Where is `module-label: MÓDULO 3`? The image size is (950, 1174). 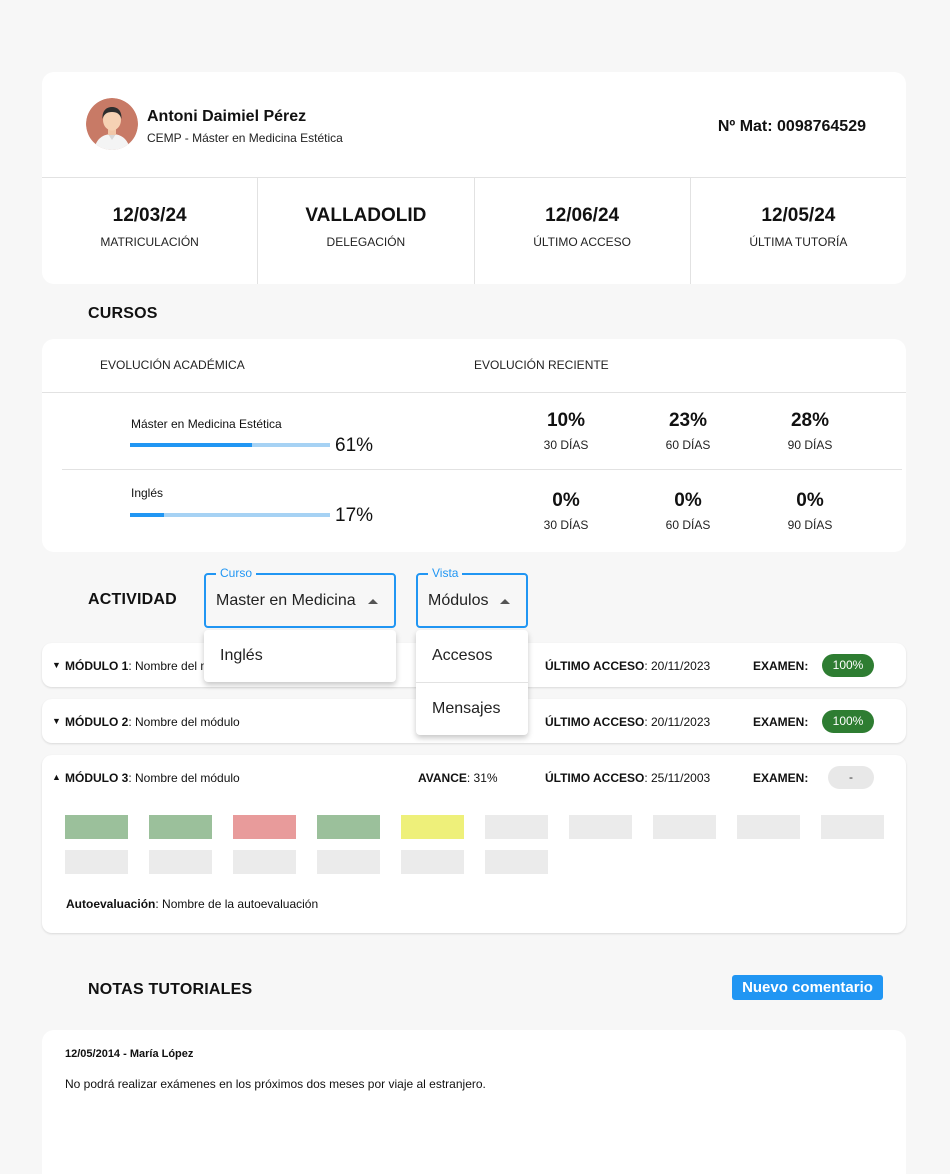
module-label: MÓDULO 3 is located at coordinates (97, 778).